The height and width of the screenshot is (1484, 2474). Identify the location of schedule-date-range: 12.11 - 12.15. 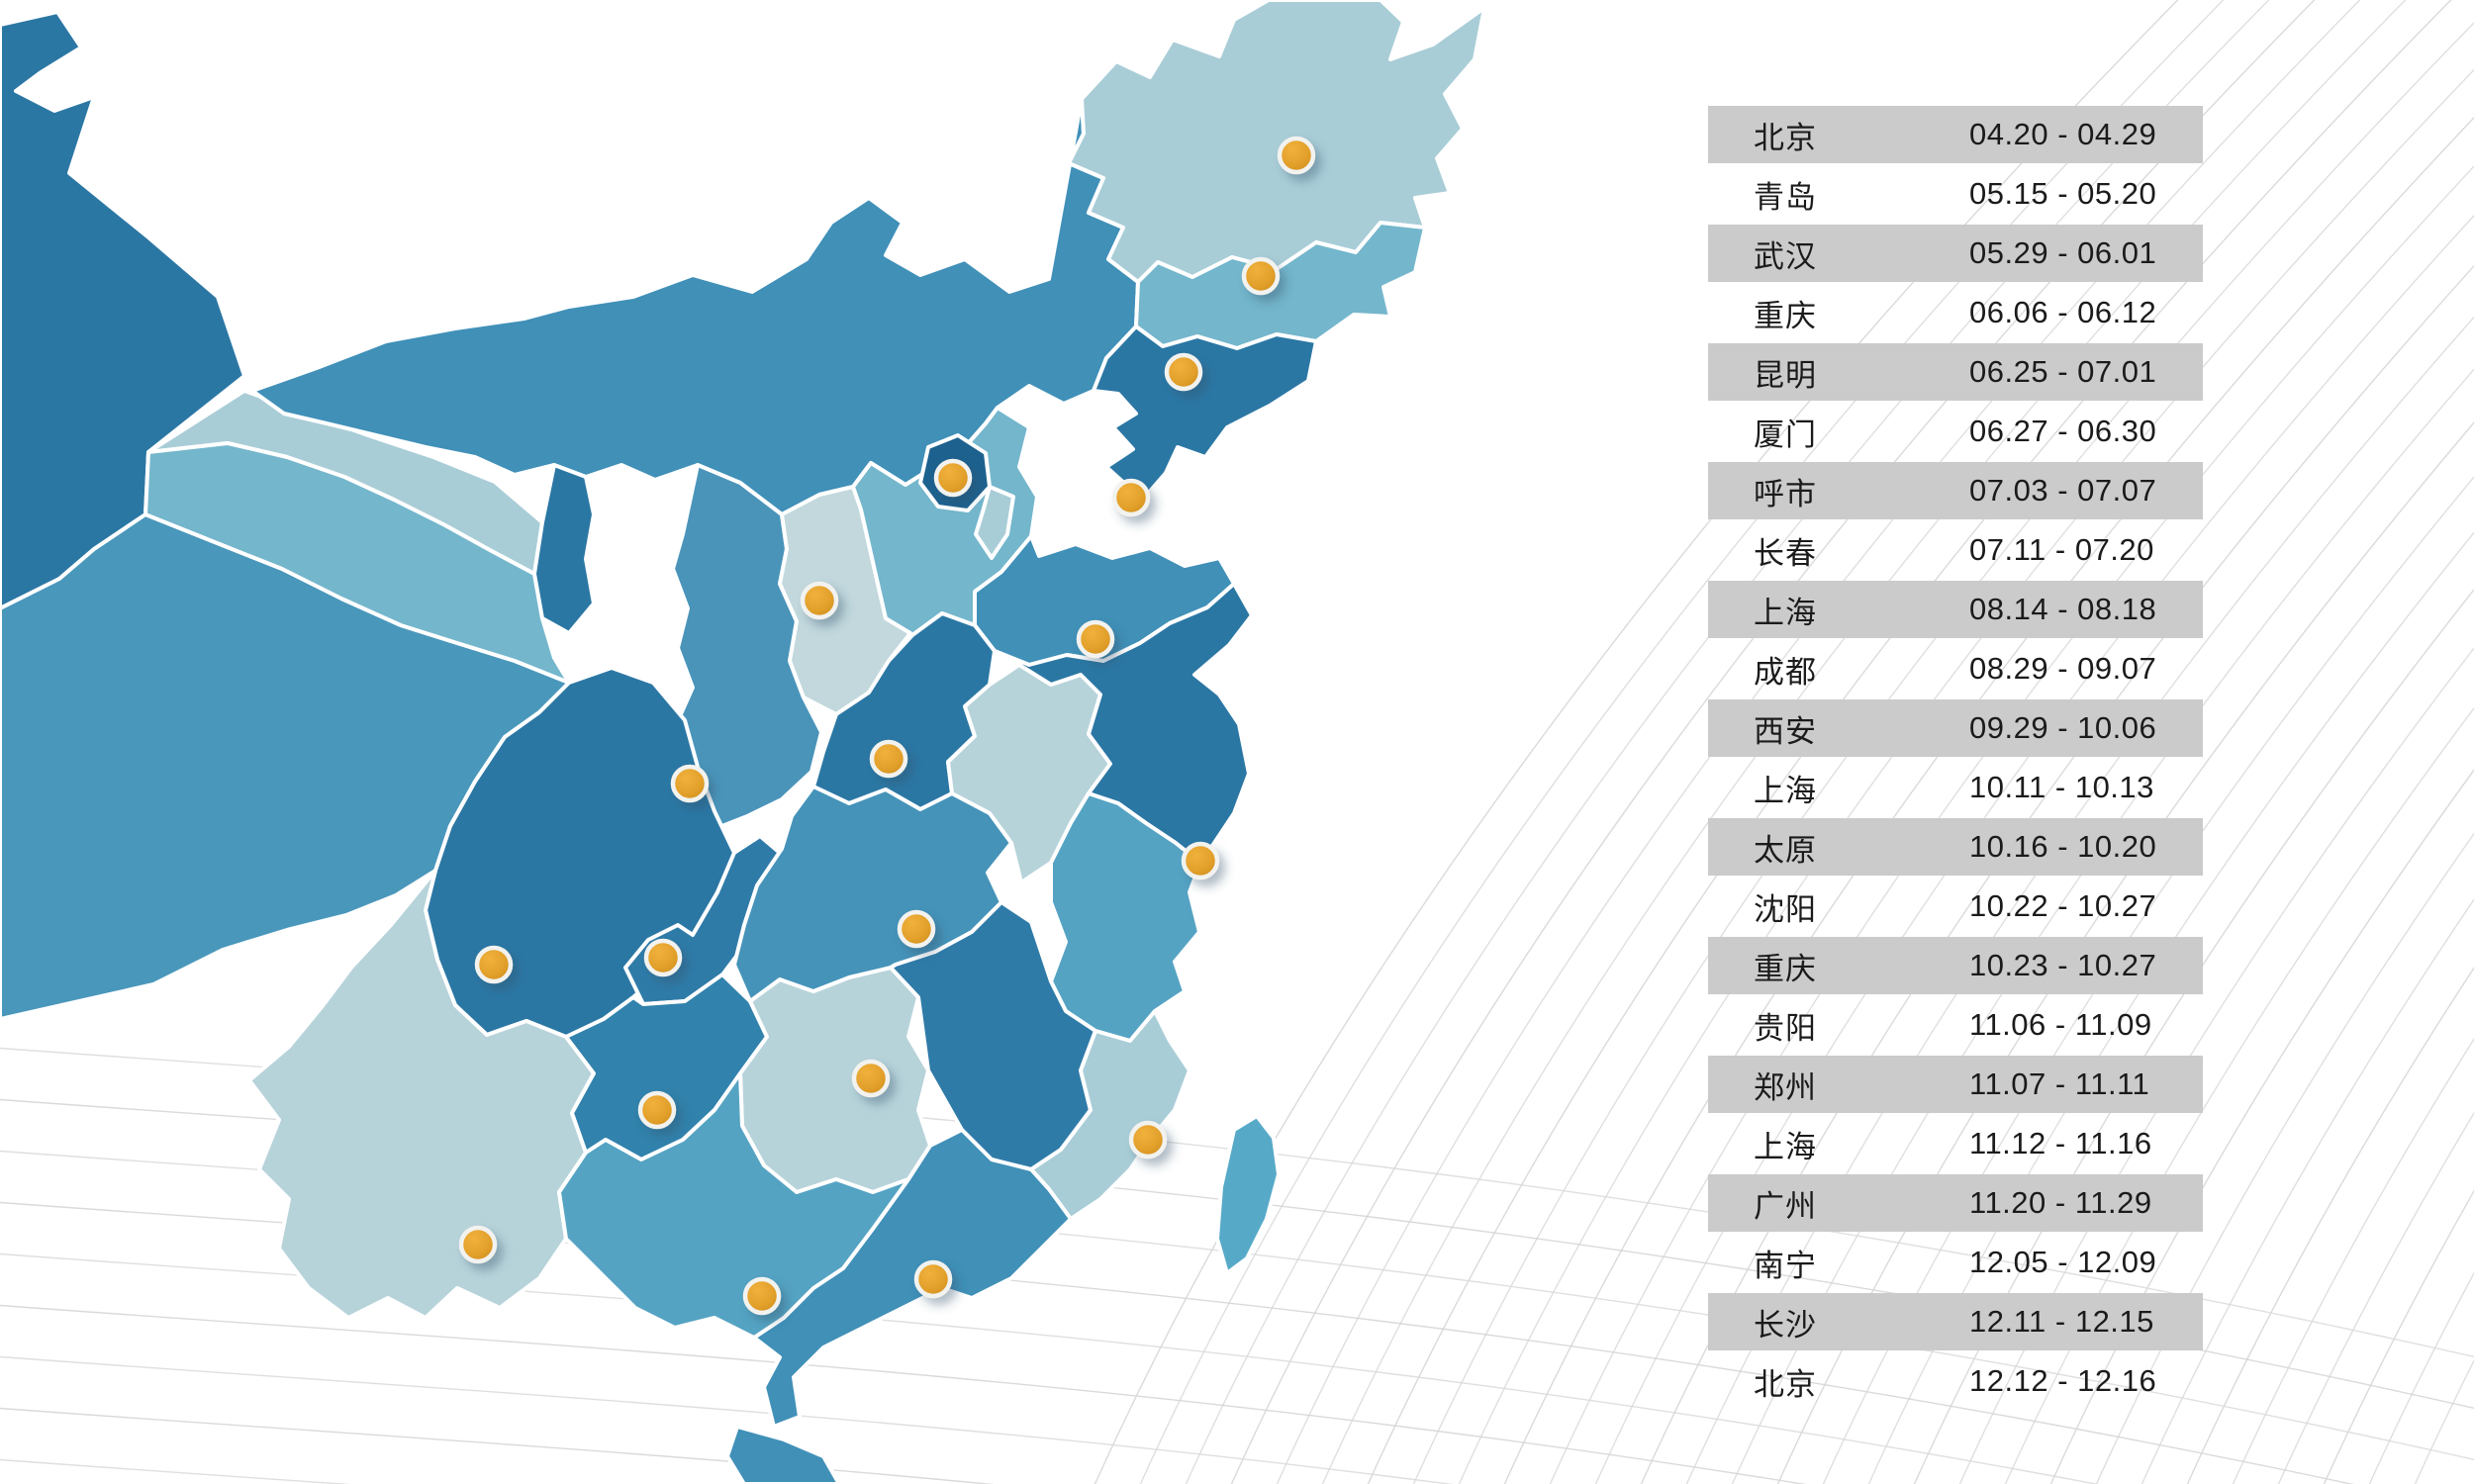
(2061, 1321).